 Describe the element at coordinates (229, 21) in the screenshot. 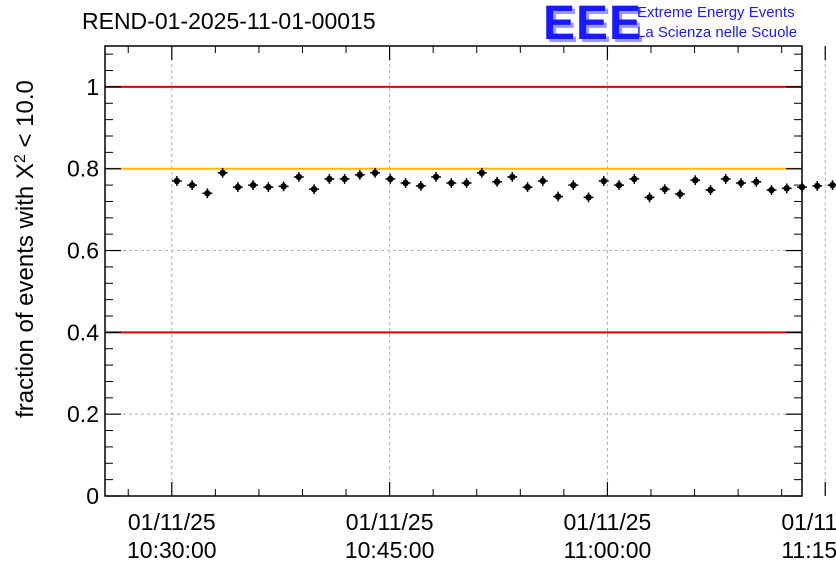

I see `chart-title: REND-01-2025-11-01-00015` at that location.